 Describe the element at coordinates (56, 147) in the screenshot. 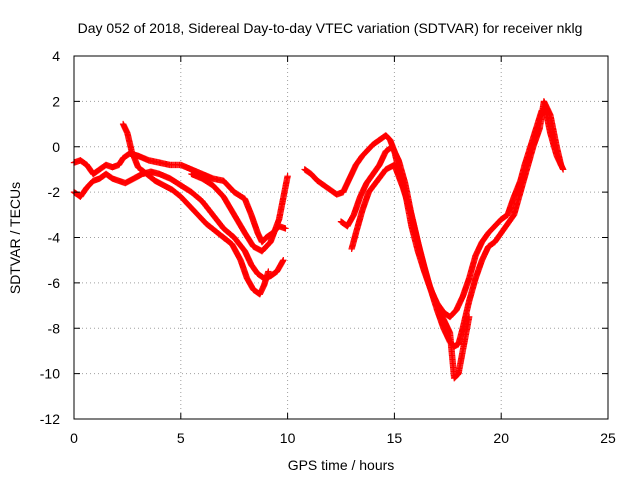

I see `y-tick-label: 0` at that location.